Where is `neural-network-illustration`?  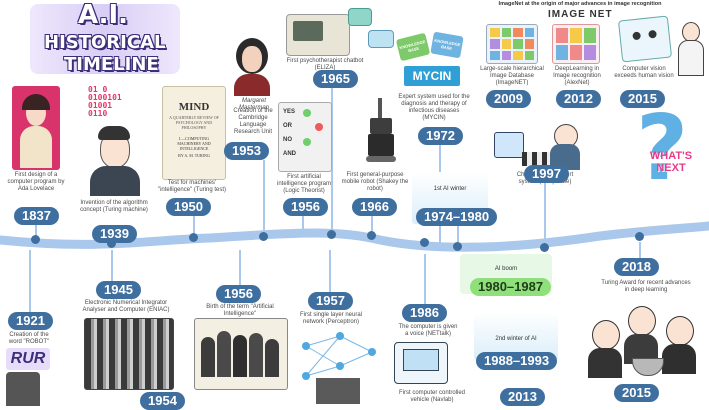
neural-network-illustration is located at coordinates (339, 368).